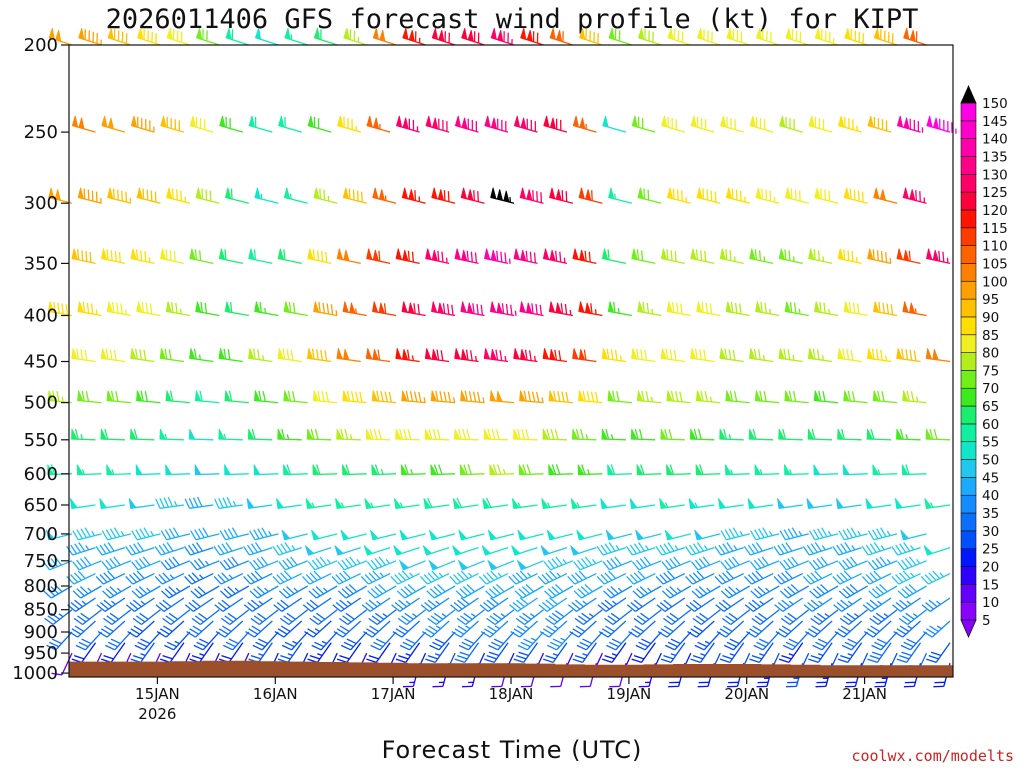 Image resolution: width=1024 pixels, height=768 pixels. What do you see at coordinates (41, 203) in the screenshot?
I see `y-tick-label: 300` at bounding box center [41, 203].